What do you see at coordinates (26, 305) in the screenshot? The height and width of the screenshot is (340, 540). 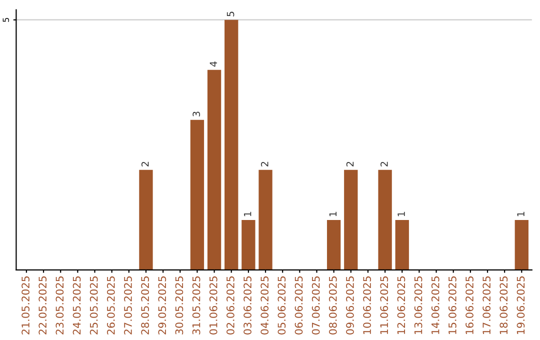 I see `x-tick-label: 21.05.2025` at bounding box center [26, 305].